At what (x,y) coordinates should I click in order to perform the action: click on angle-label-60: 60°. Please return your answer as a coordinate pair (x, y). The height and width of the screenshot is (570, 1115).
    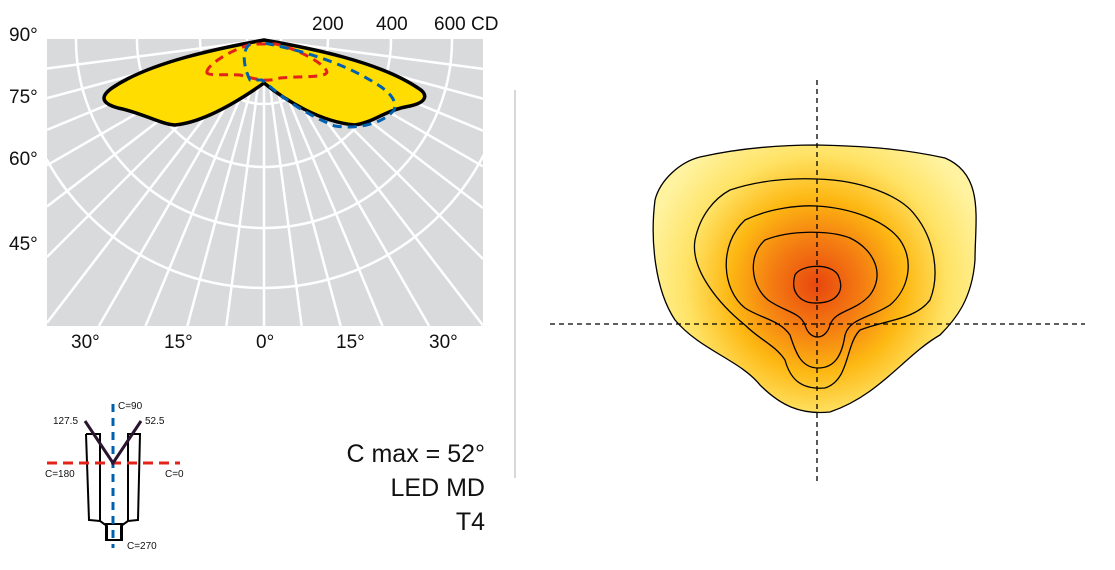
    Looking at the image, I should click on (23, 159).